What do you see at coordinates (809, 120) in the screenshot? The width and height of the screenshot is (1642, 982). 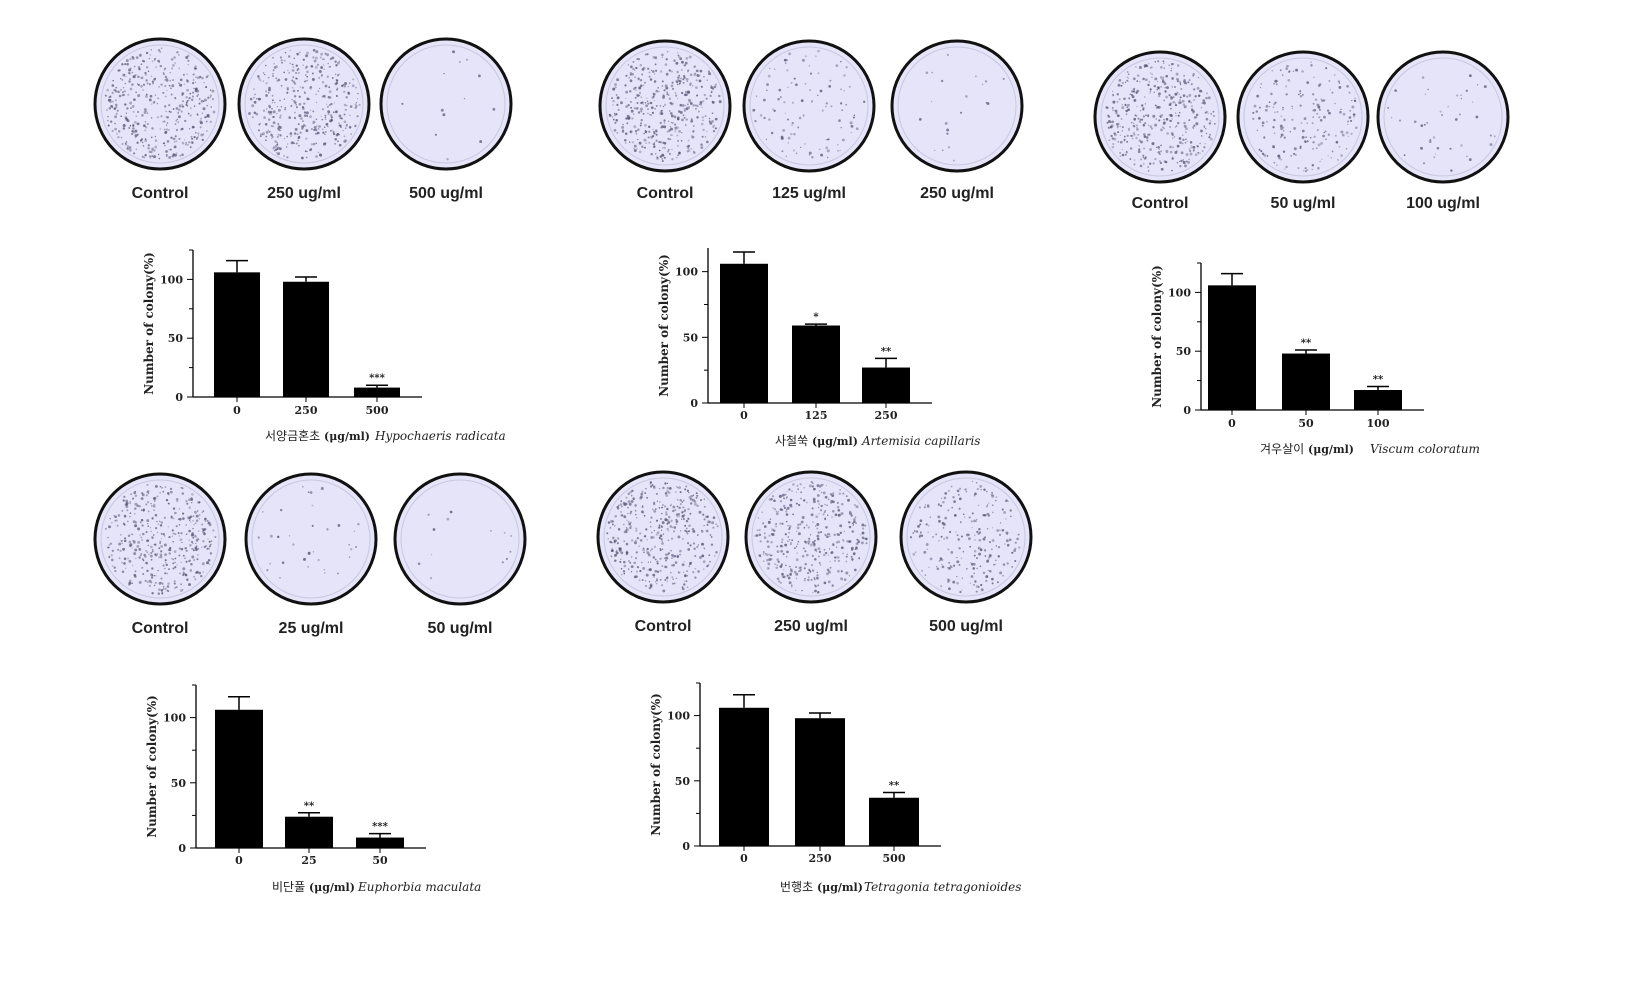 I see `petri-dish: 125 ug/ml` at bounding box center [809, 120].